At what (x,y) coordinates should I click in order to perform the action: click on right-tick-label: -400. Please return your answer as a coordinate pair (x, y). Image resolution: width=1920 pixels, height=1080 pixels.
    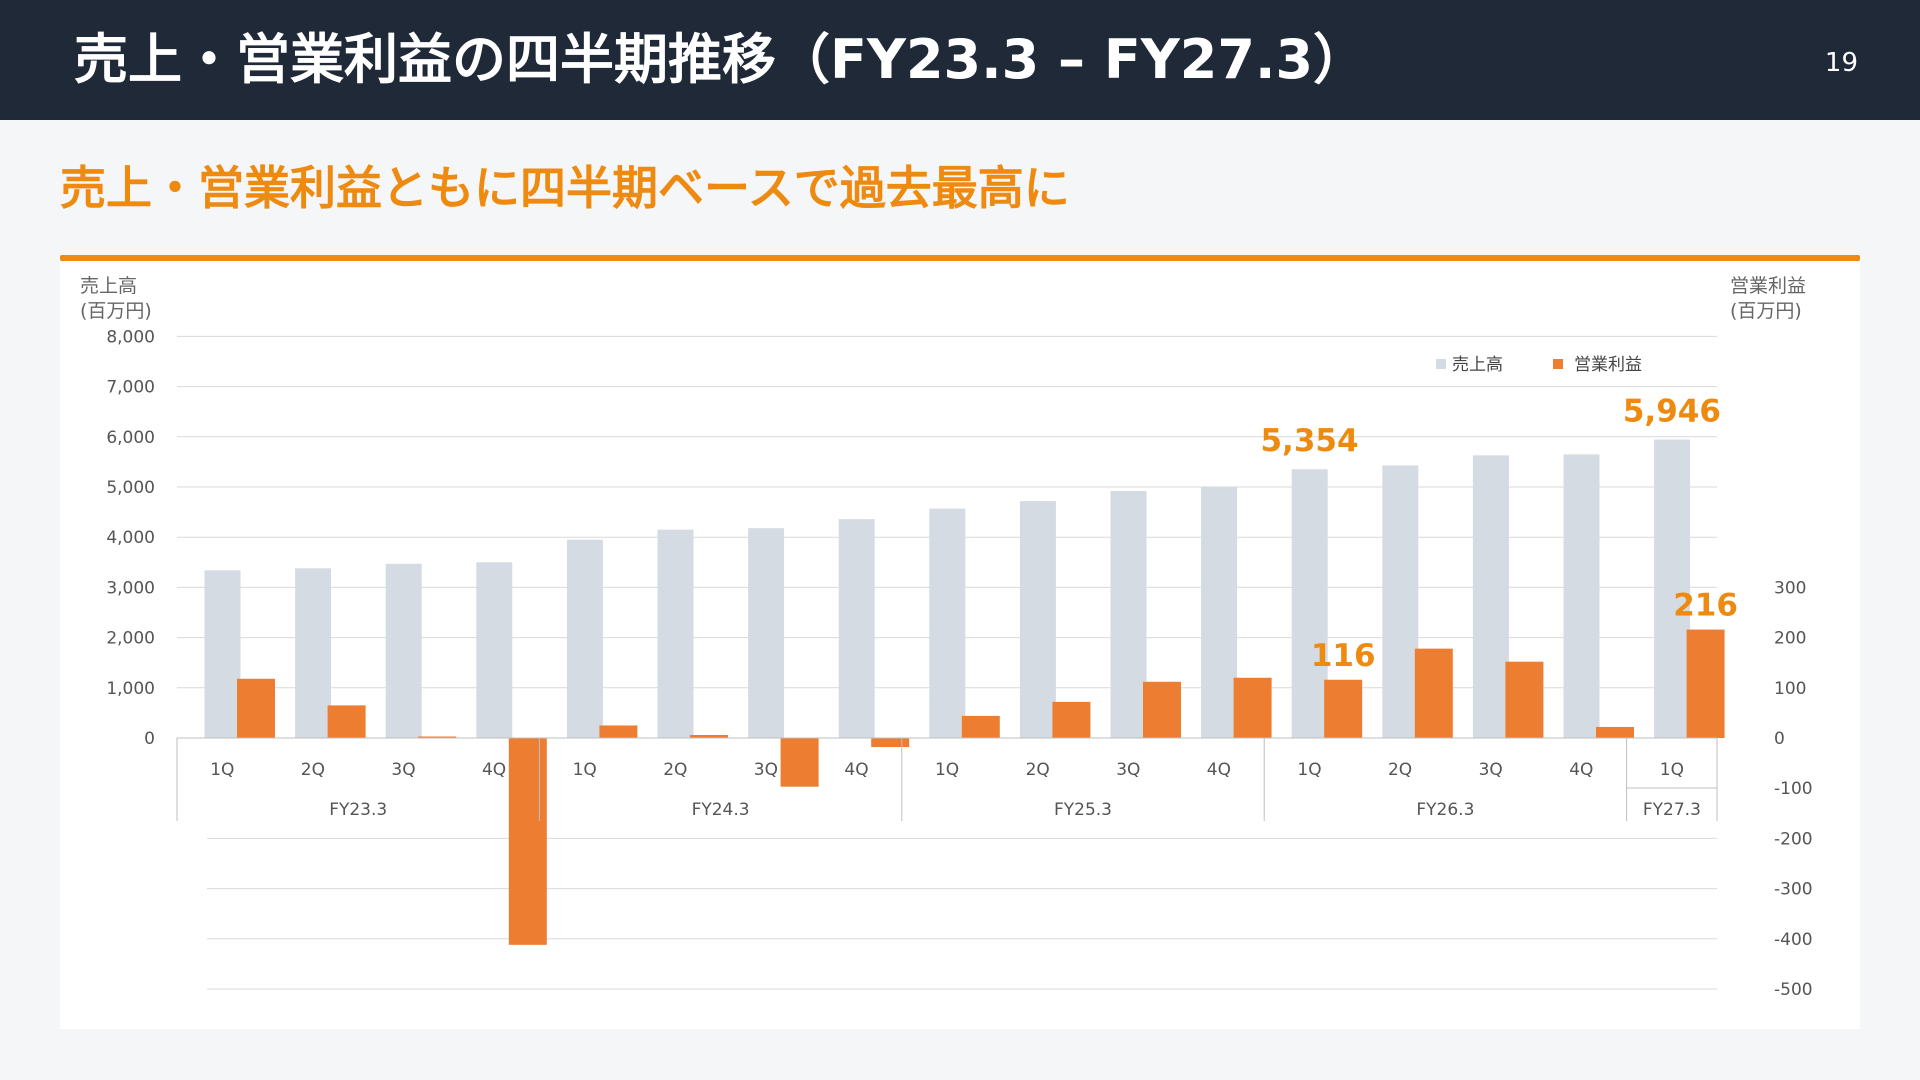
    Looking at the image, I should click on (1793, 940).